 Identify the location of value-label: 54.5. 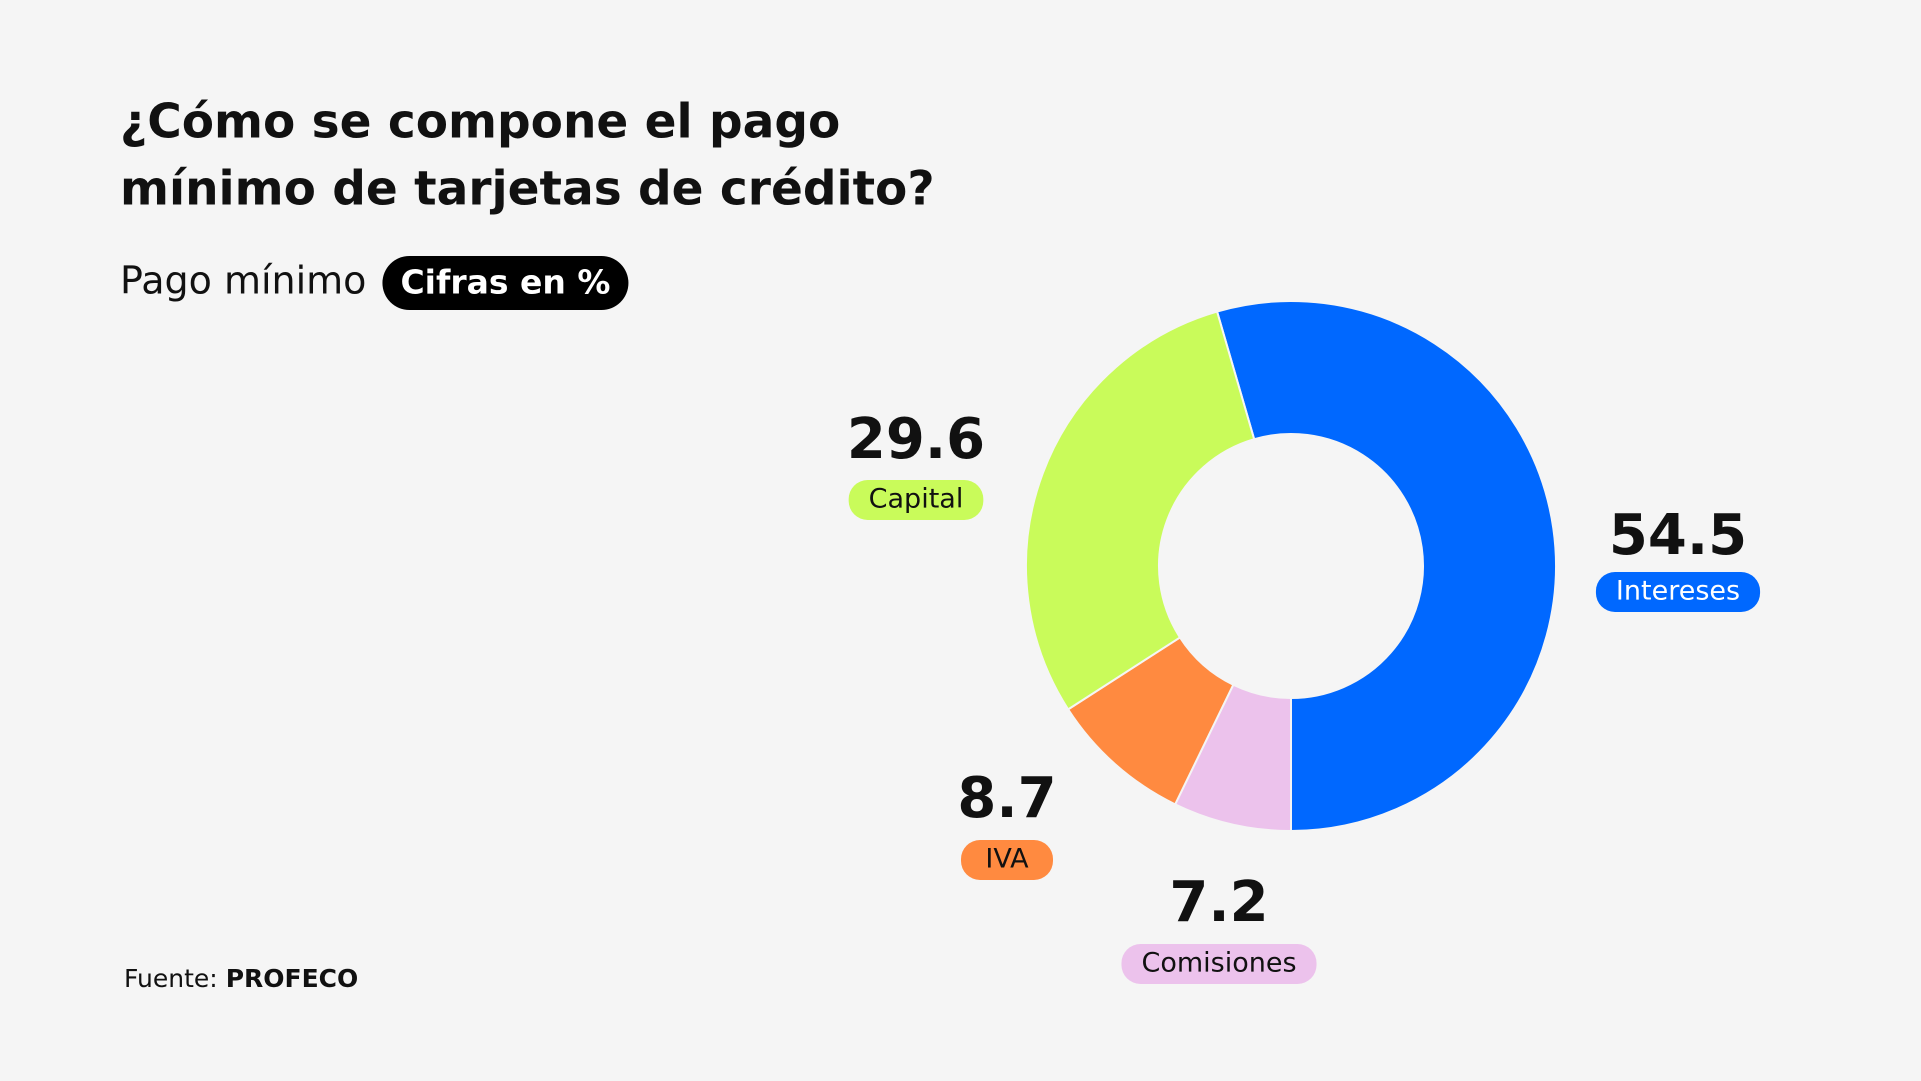
(1678, 535).